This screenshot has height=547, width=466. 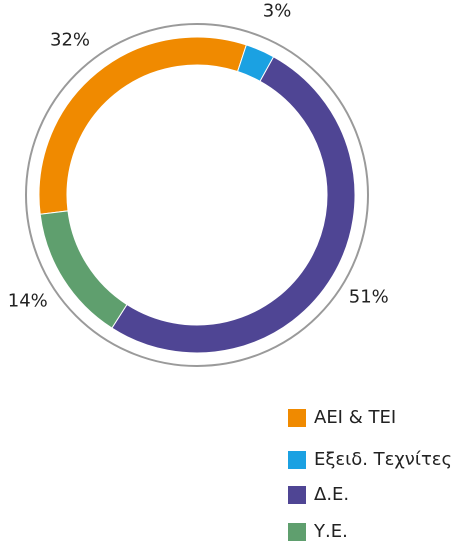 What do you see at coordinates (28, 301) in the screenshot?
I see `data-label: 14%` at bounding box center [28, 301].